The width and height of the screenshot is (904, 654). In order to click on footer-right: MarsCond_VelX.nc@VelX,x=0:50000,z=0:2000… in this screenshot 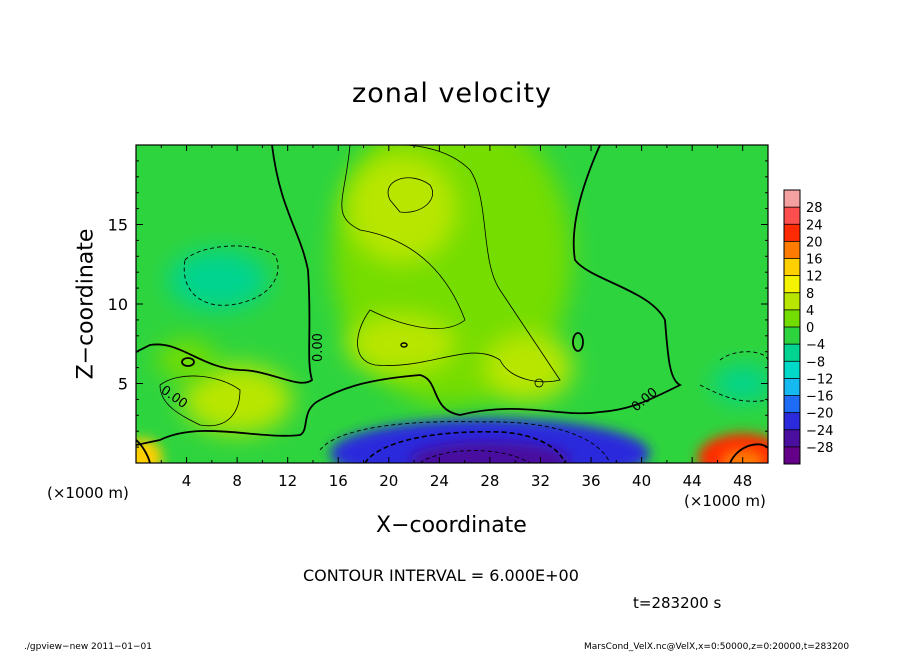, I will do `click(717, 647)`.